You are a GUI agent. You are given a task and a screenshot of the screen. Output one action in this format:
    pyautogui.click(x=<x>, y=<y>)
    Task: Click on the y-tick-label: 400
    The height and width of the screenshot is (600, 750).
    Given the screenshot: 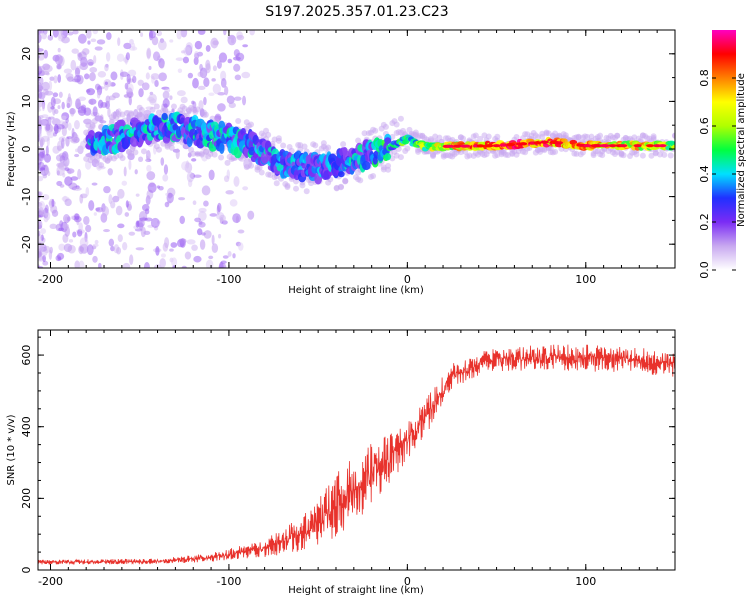 What is the action you would take?
    pyautogui.click(x=26, y=426)
    